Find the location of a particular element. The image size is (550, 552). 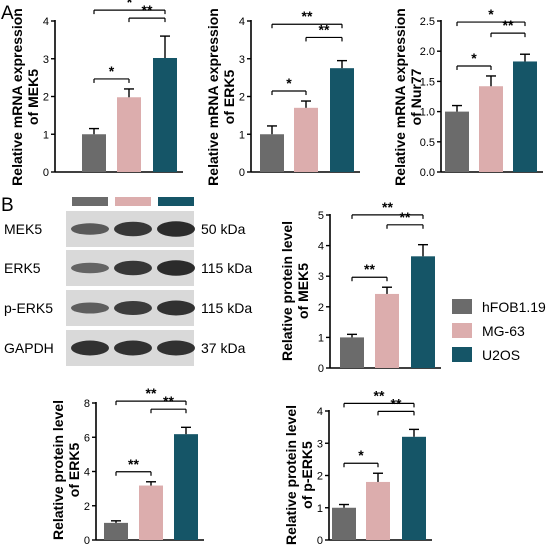

y-tick-label: 1.0 is located at coordinates (427, 113).